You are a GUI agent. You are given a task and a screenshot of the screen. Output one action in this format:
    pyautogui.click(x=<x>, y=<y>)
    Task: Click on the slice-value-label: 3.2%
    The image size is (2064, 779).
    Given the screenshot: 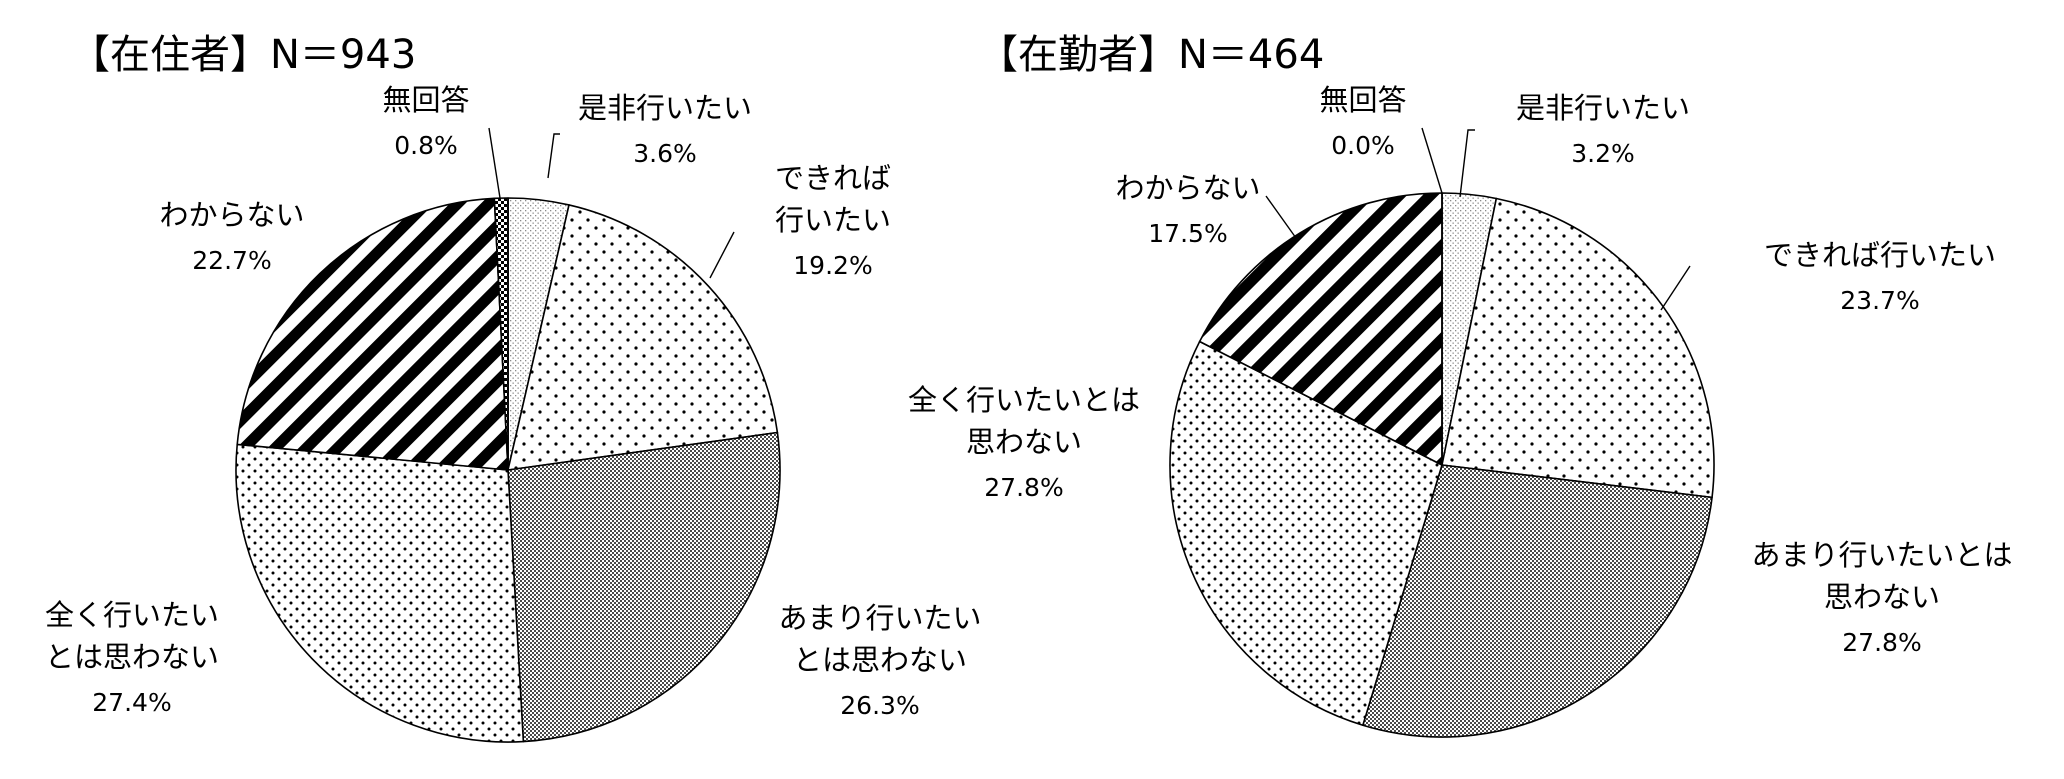 What is the action you would take?
    pyautogui.click(x=1603, y=153)
    